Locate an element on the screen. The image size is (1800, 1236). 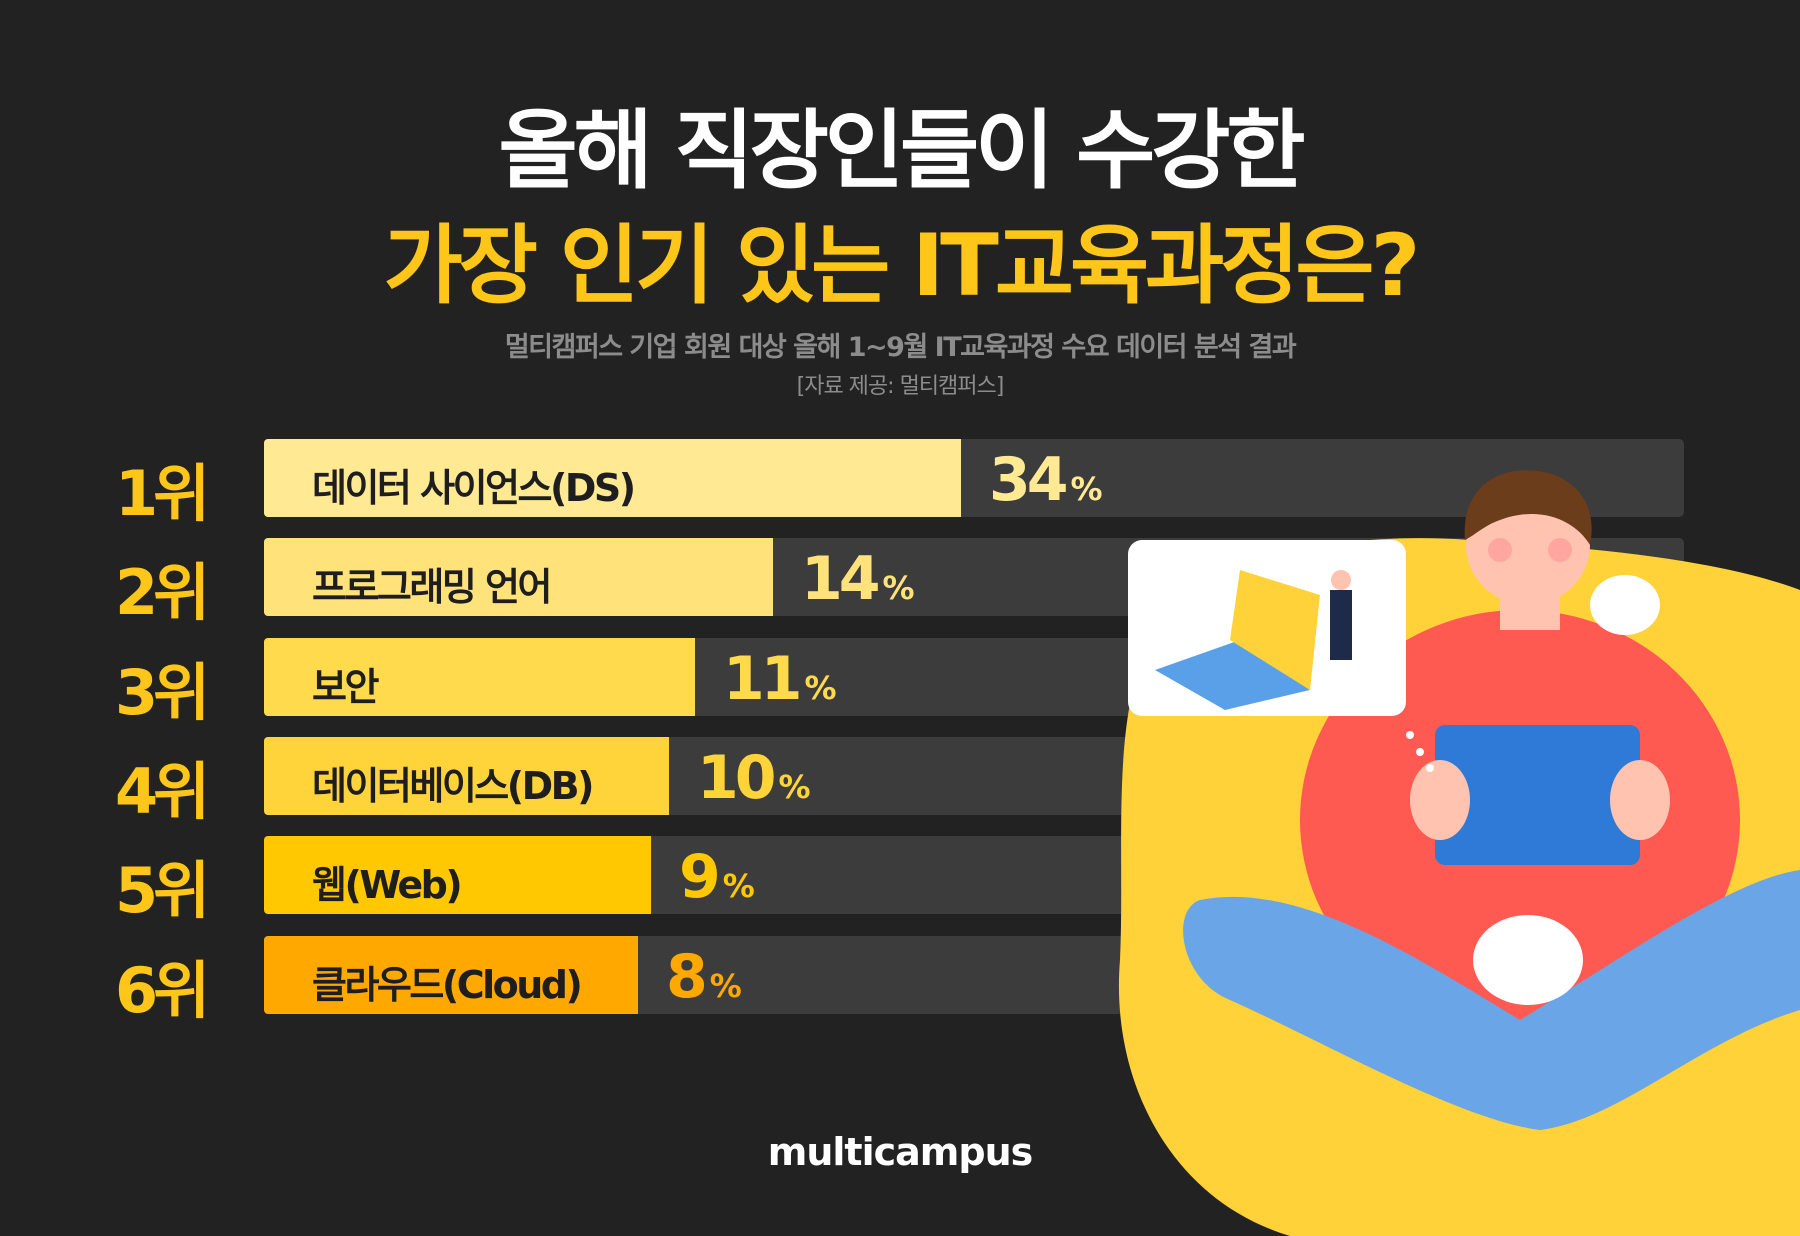
rank-label: 5위 is located at coordinates (162, 890).